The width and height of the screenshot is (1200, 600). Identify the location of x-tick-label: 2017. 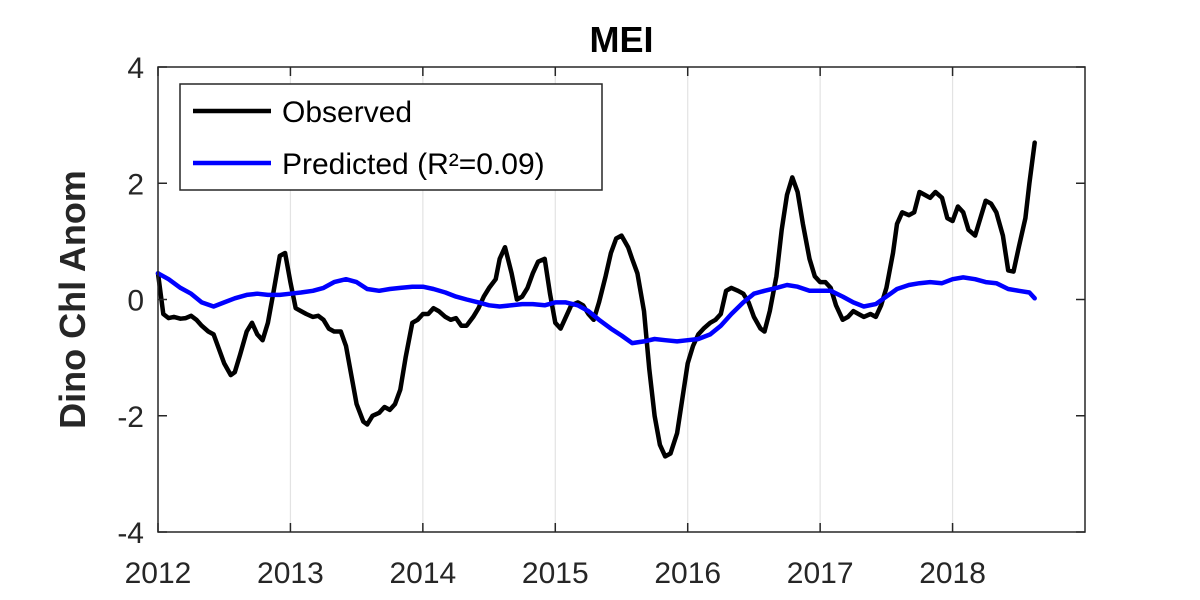
(820, 573).